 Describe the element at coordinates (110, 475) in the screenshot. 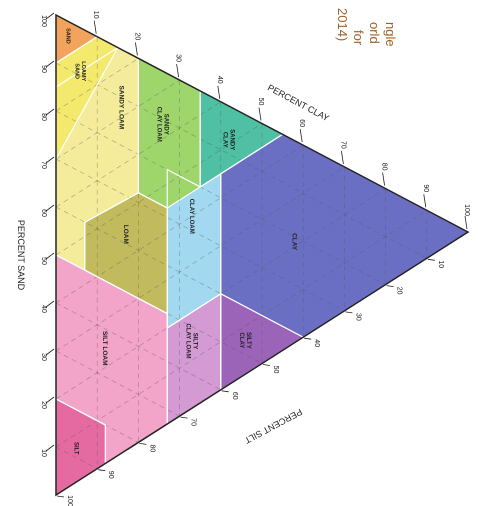

I see `silt-tick-label: 90` at that location.